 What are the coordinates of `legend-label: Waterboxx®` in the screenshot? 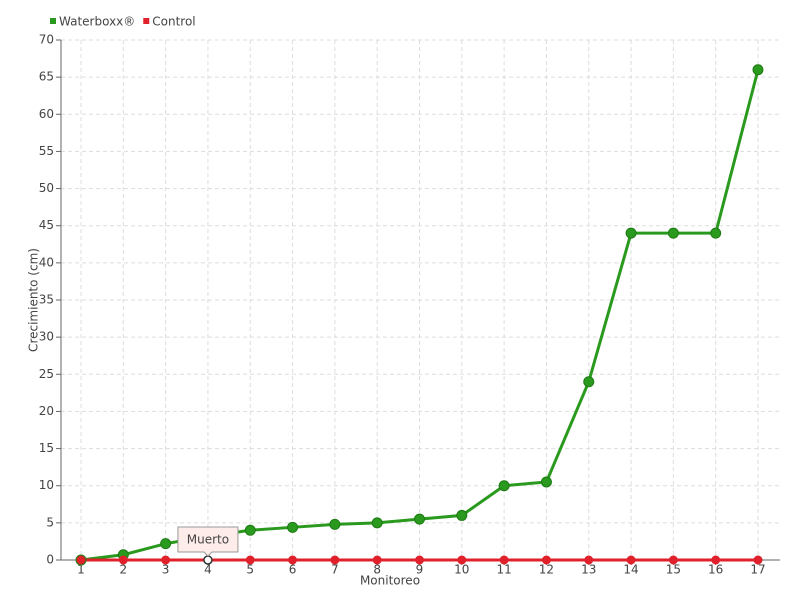 It's located at (97, 22).